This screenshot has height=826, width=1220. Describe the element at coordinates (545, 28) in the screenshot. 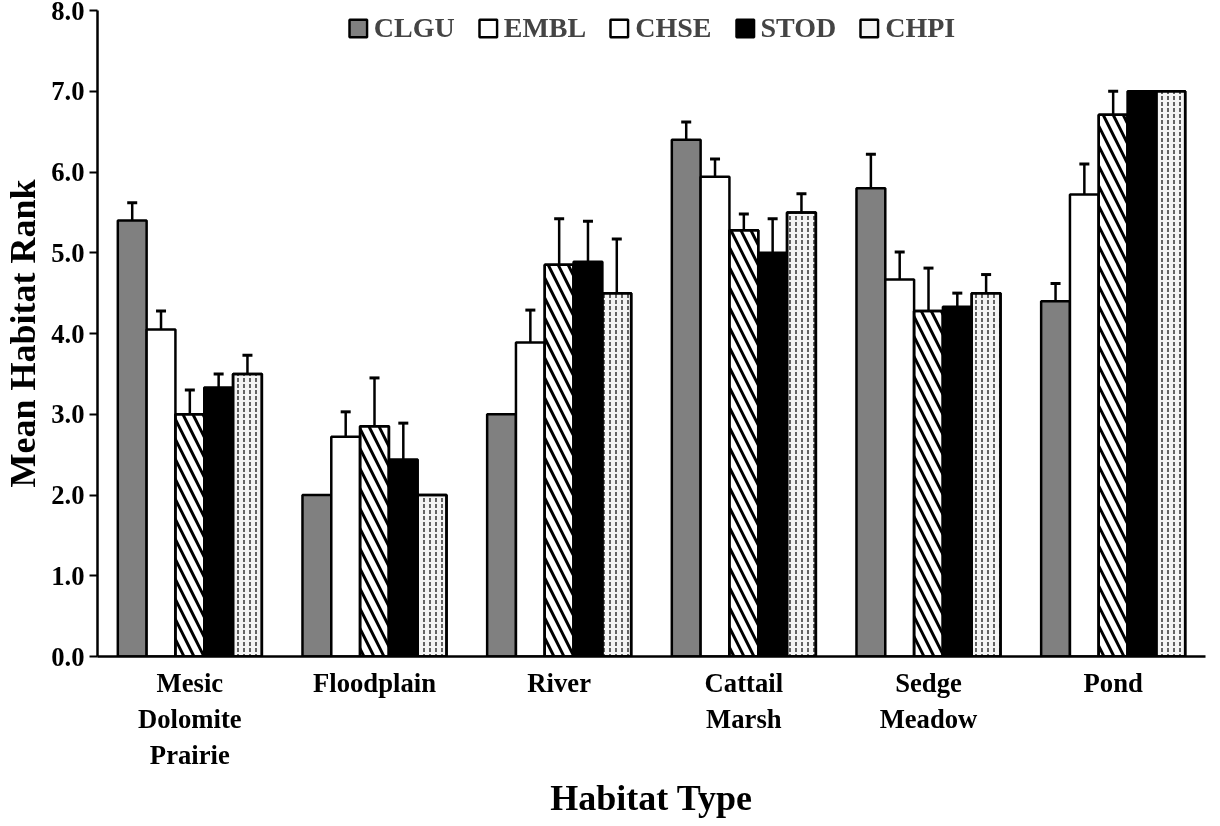

I see `legend-label: EMBL` at that location.